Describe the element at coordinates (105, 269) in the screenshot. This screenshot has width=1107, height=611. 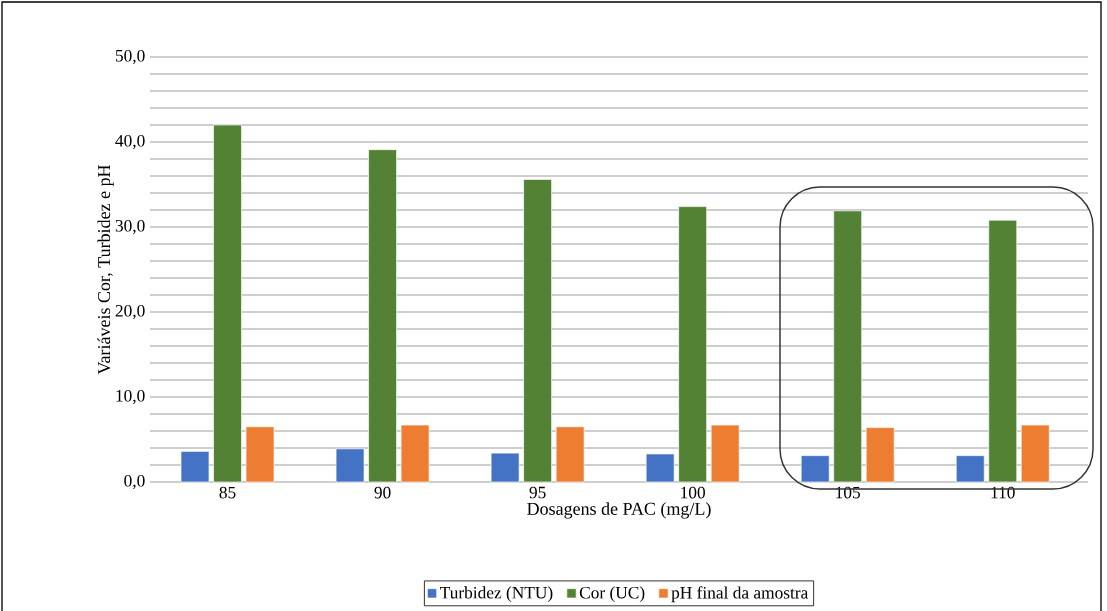
I see `y-axis-title: Variáveis Cor, Turbidez e pH` at that location.